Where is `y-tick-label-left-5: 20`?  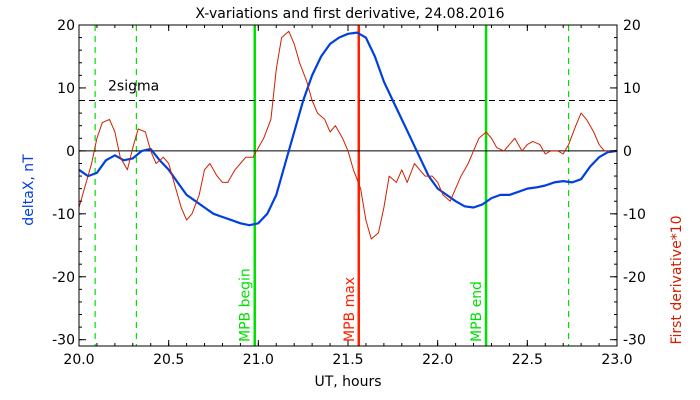
y-tick-label-left-5: 20 is located at coordinates (66, 26).